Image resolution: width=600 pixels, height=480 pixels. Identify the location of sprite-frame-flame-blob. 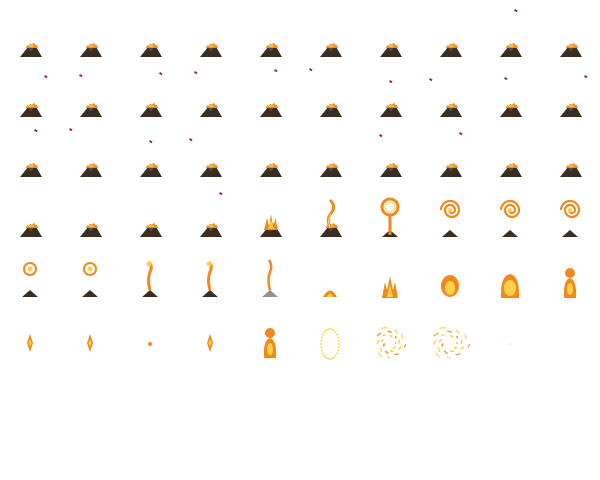
(510, 270).